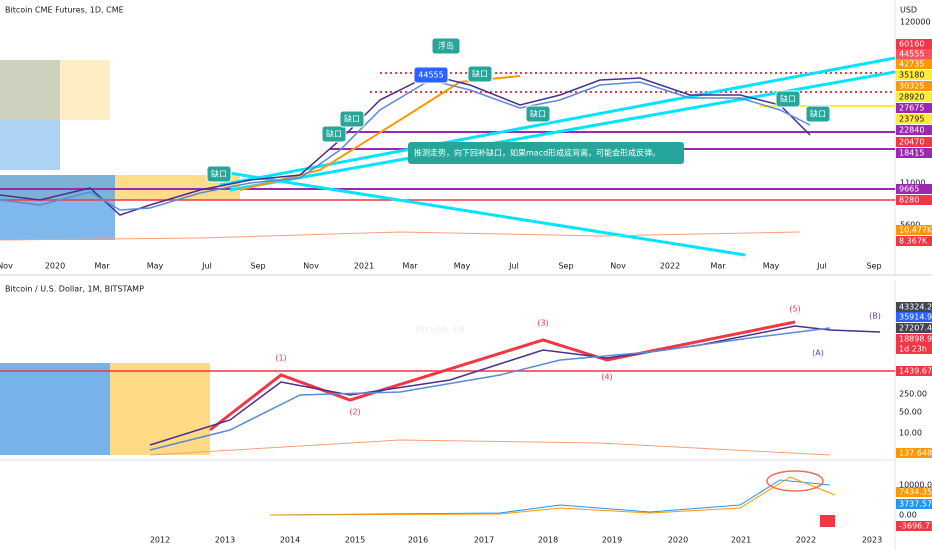  I want to click on price-label: 30325, so click(911, 86).